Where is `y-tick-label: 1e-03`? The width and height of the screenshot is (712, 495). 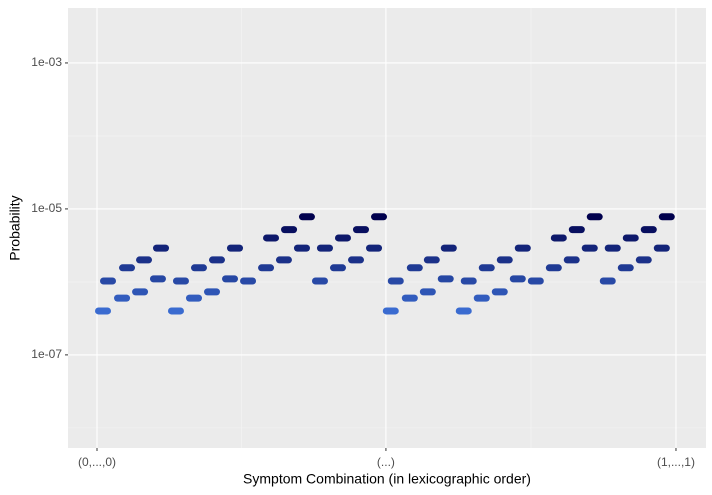 y-tick-label: 1e-03 is located at coordinates (46, 62).